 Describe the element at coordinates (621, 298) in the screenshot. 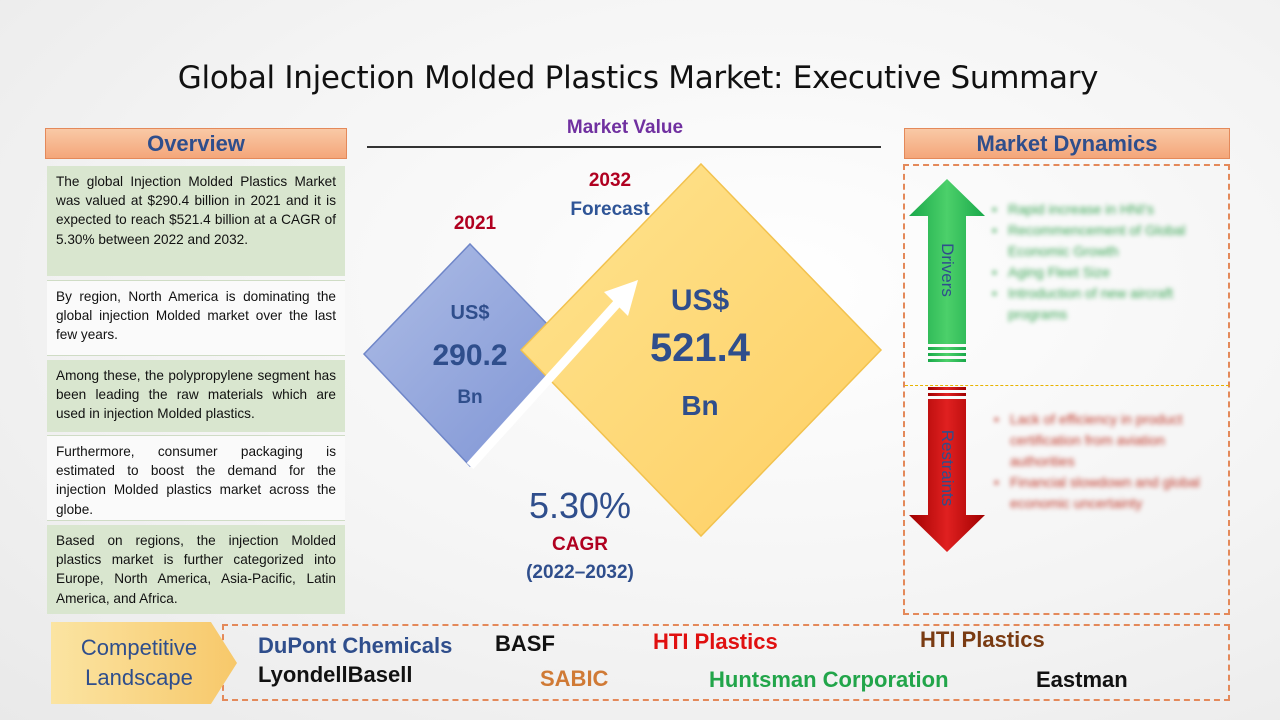

I see `growth-arrow-head` at that location.